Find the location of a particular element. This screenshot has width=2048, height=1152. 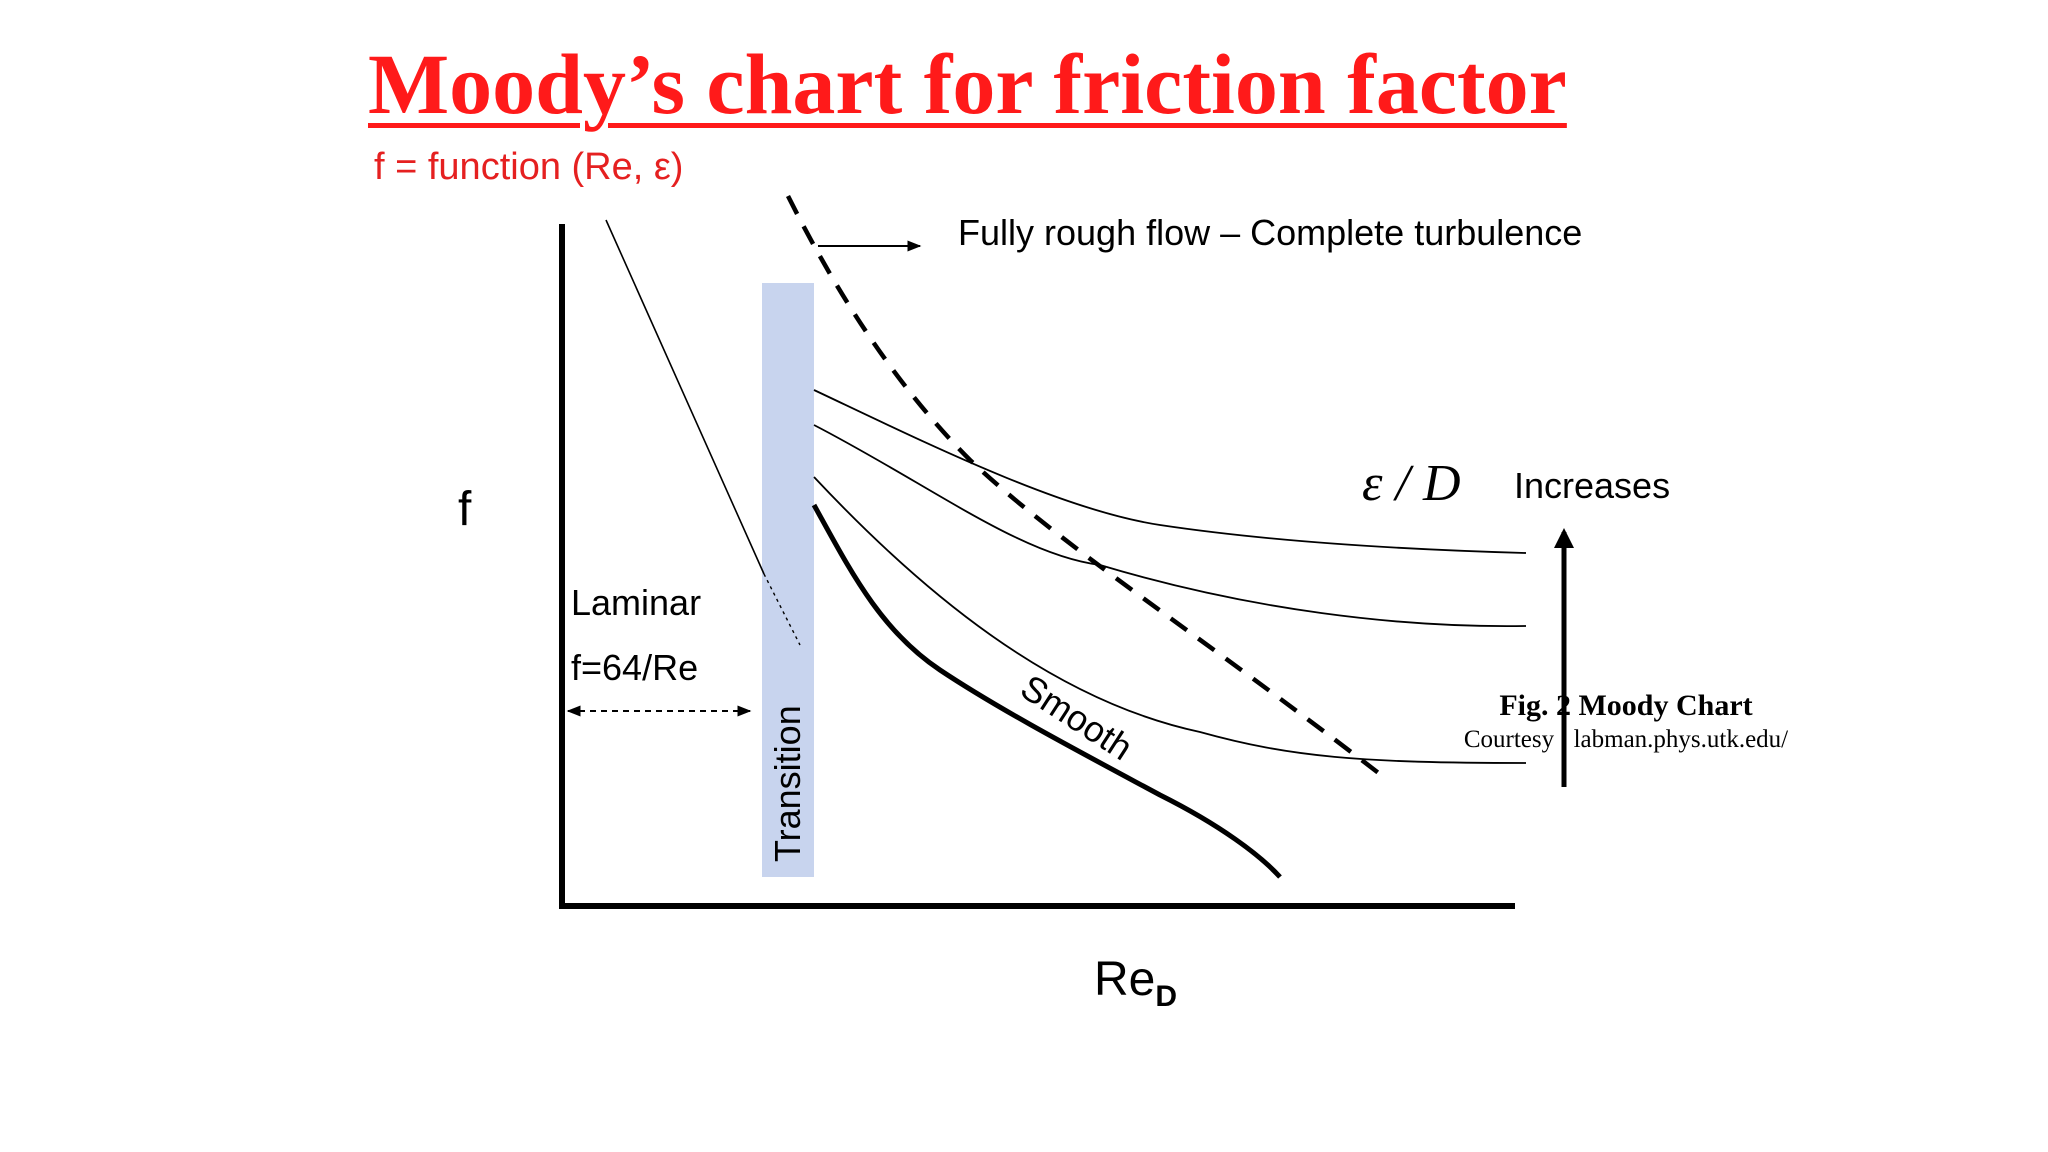

x-axis-label: ReD is located at coordinates (1135, 983).